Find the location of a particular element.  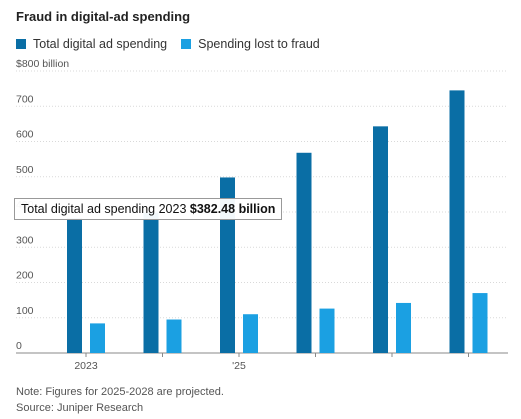

chart-title: Fraud in digital-ad spending is located at coordinates (103, 16).